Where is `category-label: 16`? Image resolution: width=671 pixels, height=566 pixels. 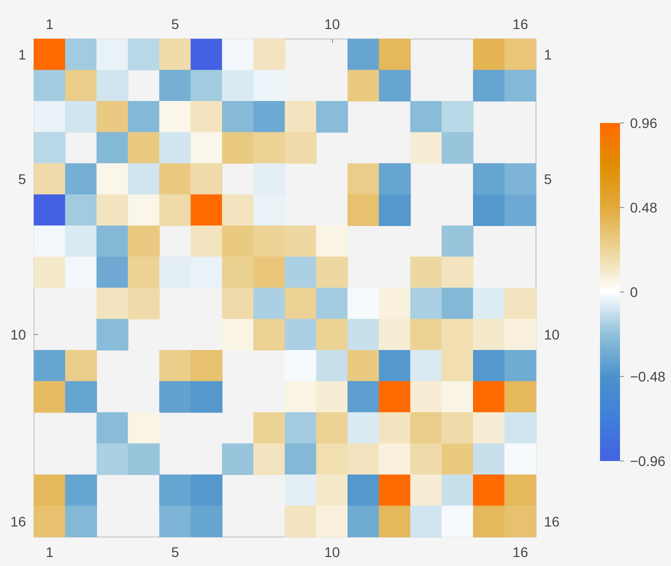 category-label: 16 is located at coordinates (520, 24).